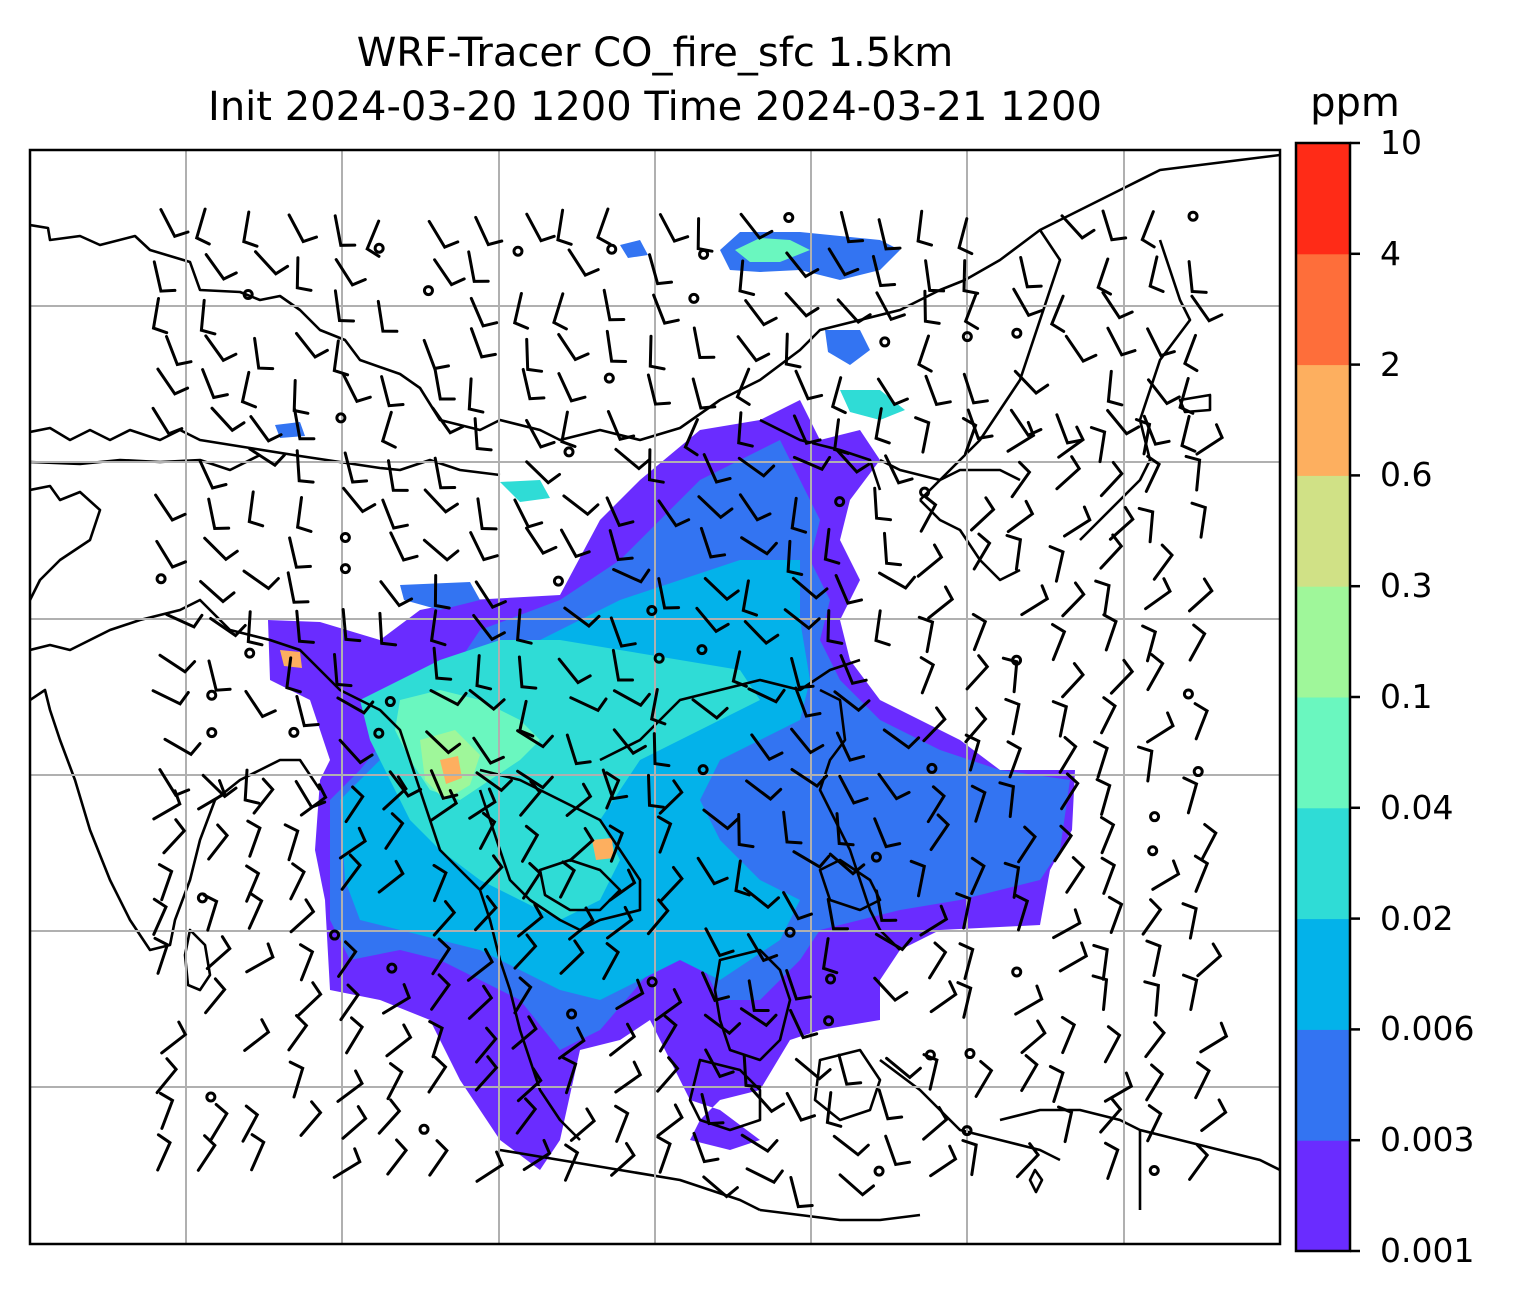  Describe the element at coordinates (1427, 1250) in the screenshot. I see `colorbar-tick-label: 0.001` at that location.